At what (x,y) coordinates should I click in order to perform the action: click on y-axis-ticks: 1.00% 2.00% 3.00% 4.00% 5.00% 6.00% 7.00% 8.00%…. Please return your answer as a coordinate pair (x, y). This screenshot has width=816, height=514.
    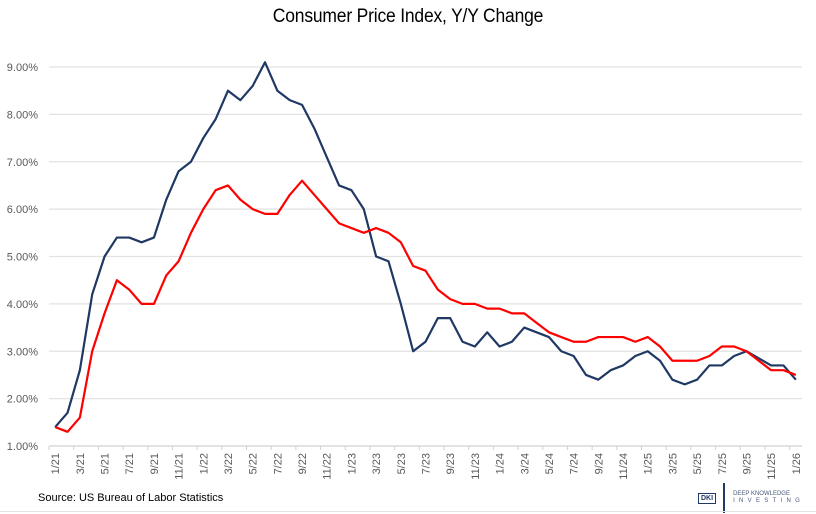
    Looking at the image, I should click on (22, 257).